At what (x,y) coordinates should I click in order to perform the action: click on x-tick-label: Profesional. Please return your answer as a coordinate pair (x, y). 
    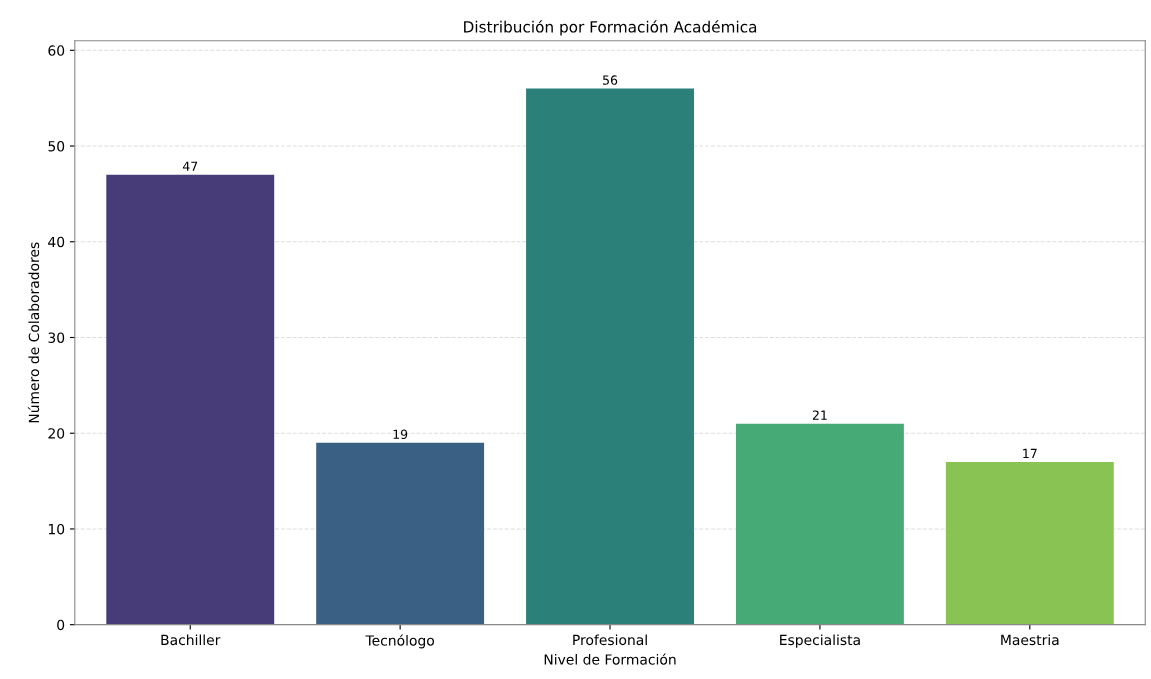
    Looking at the image, I should click on (610, 640).